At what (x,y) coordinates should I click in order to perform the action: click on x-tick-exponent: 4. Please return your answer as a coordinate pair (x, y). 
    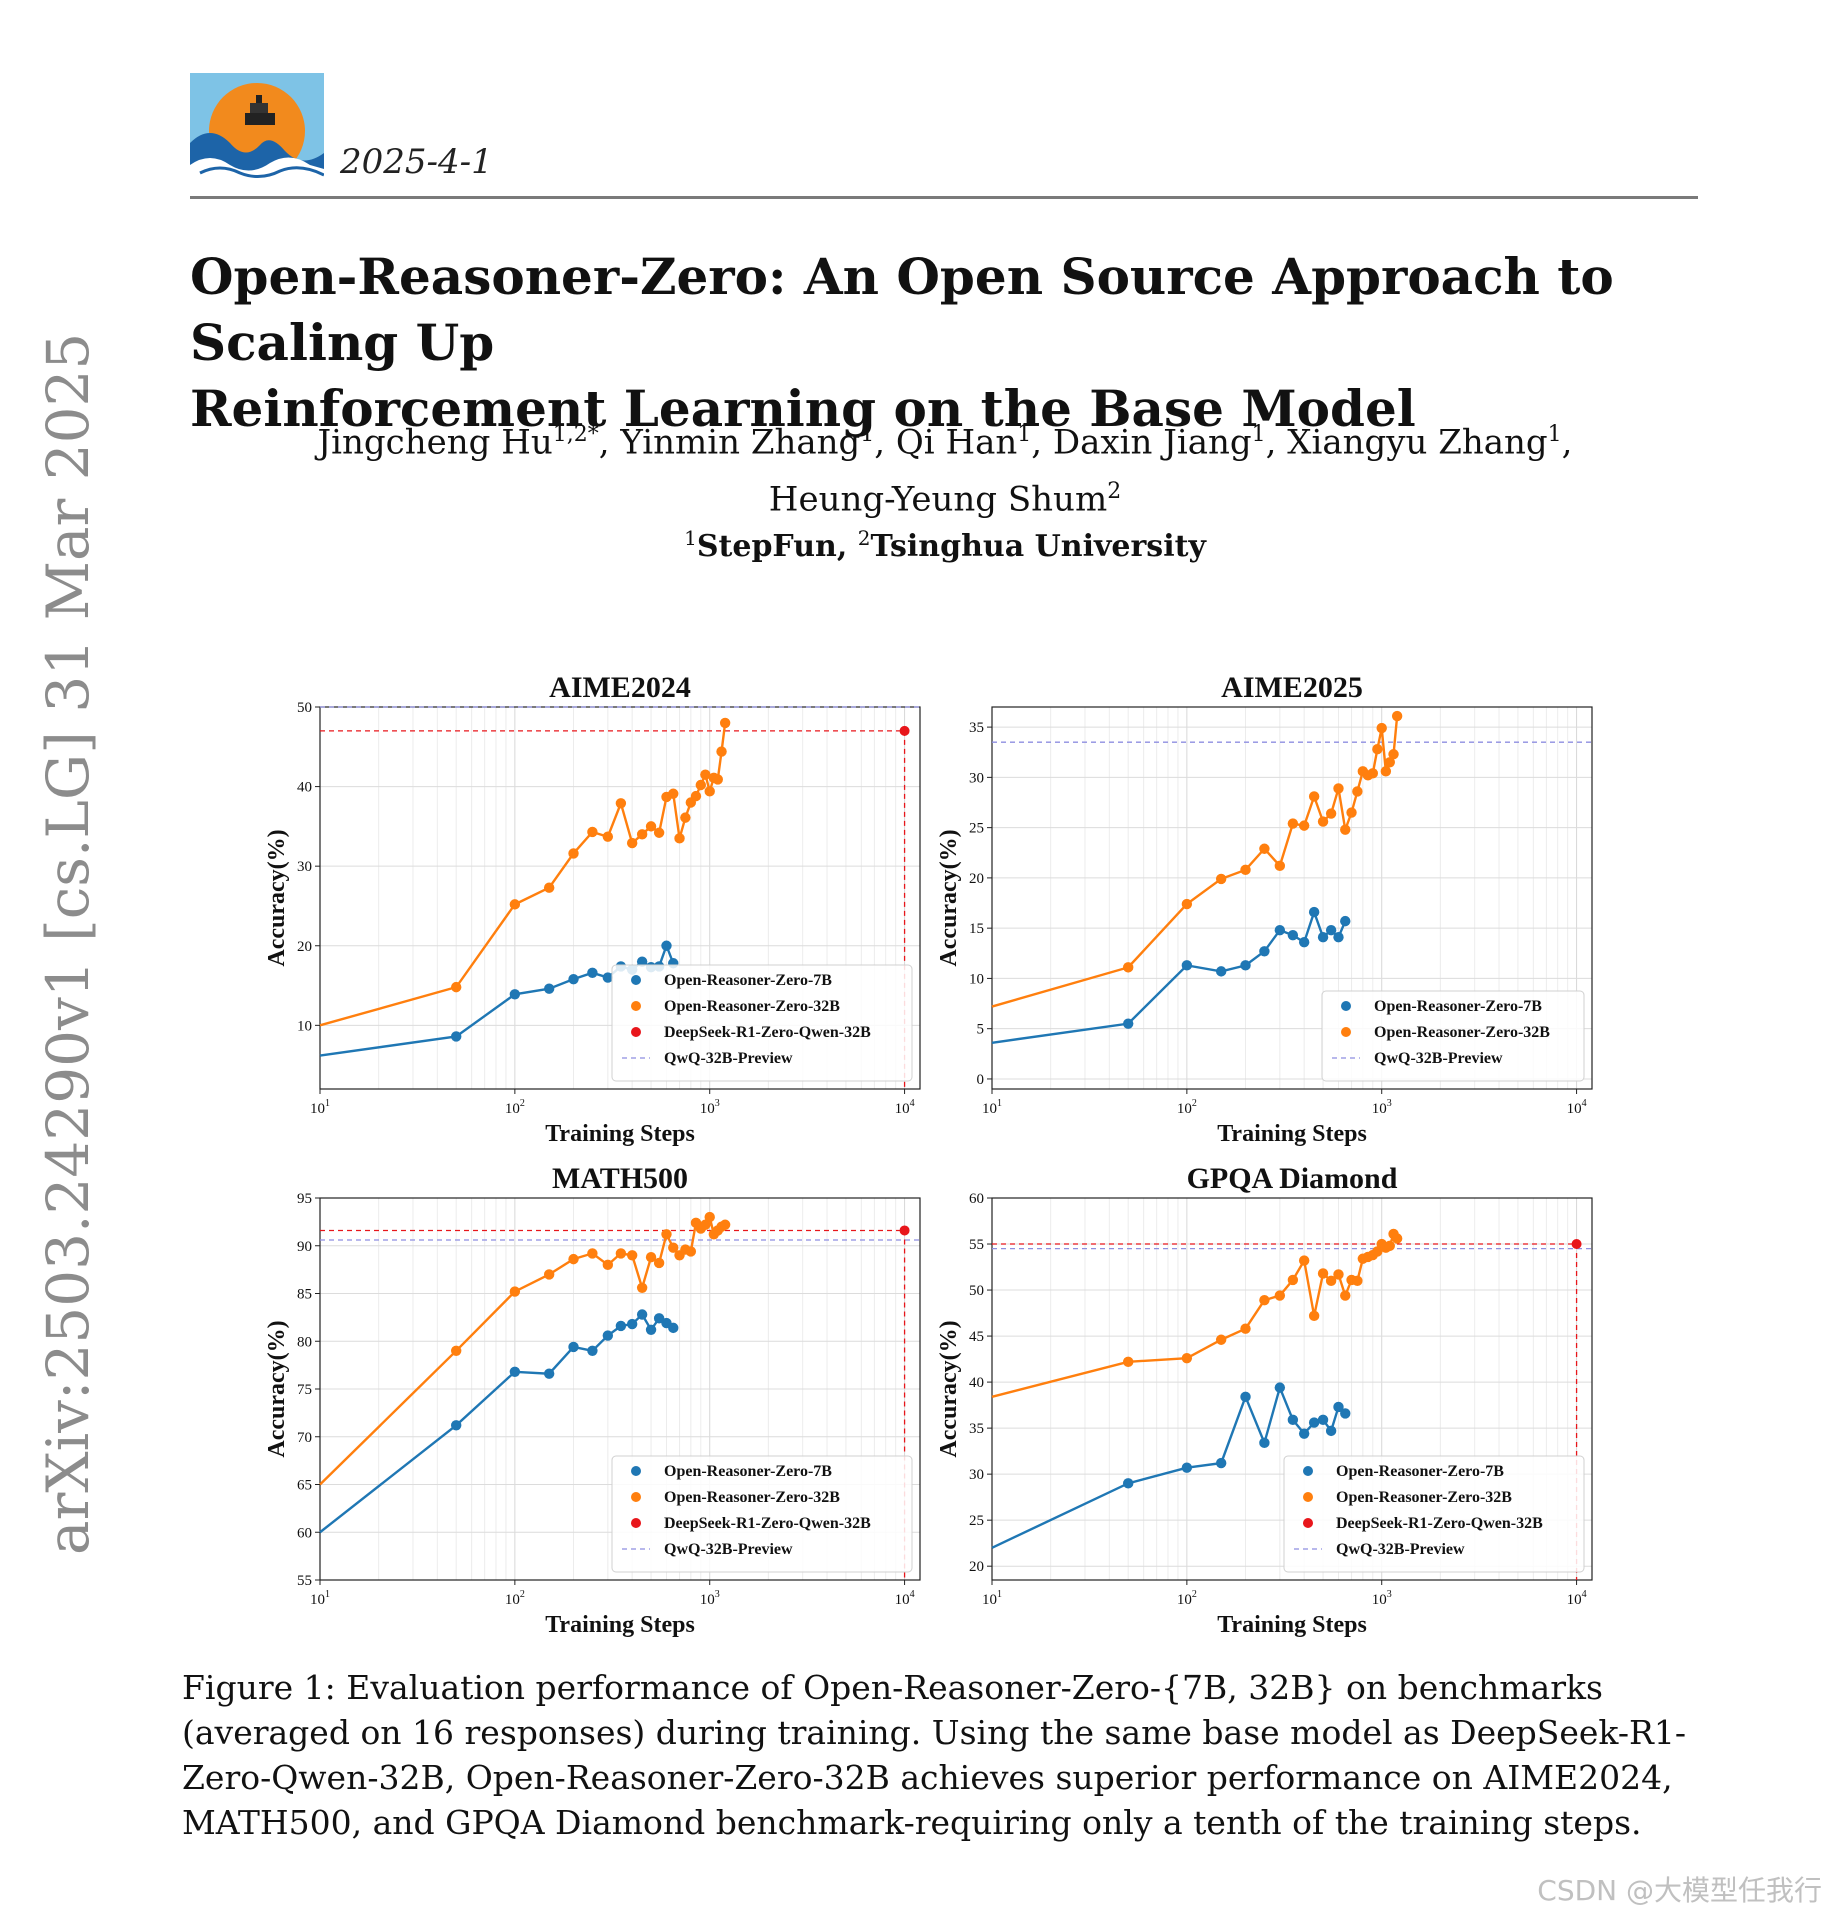
    Looking at the image, I should click on (1584, 1103).